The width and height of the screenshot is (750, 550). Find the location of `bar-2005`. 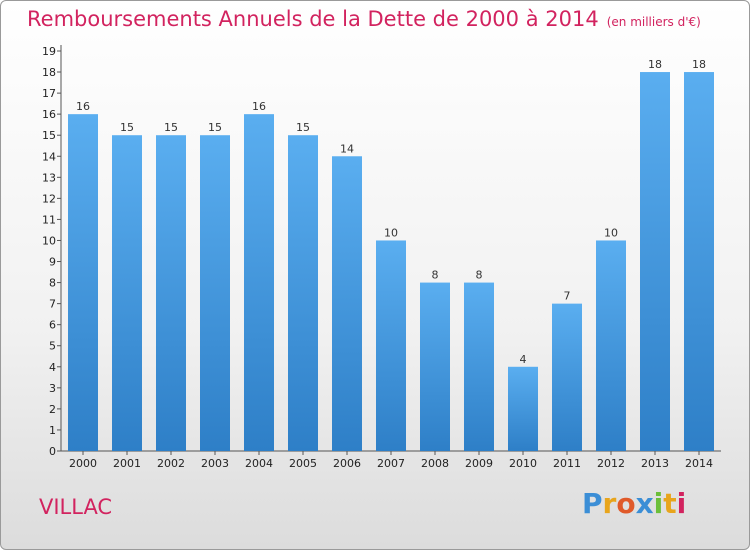

bar-2005 is located at coordinates (303, 293).